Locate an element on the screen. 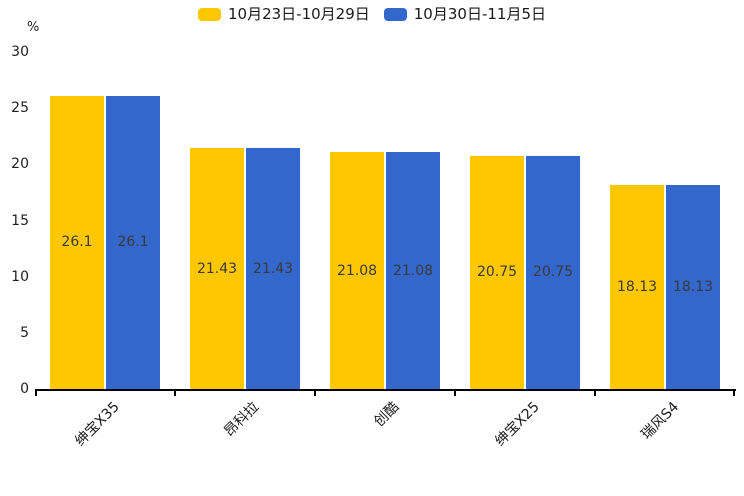 This screenshot has height=496, width=744. legend-swatch-week1 is located at coordinates (209, 14).